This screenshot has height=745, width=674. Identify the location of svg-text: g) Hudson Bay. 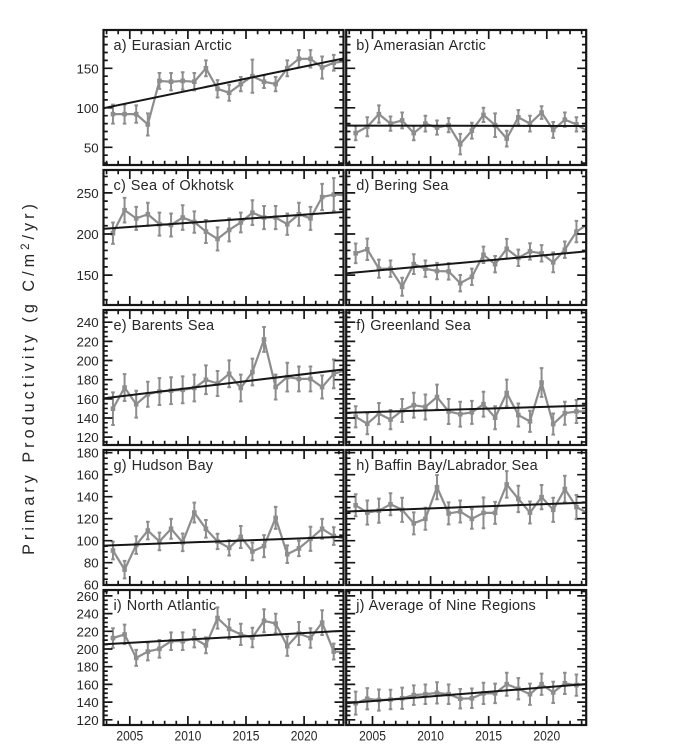
(164, 466).